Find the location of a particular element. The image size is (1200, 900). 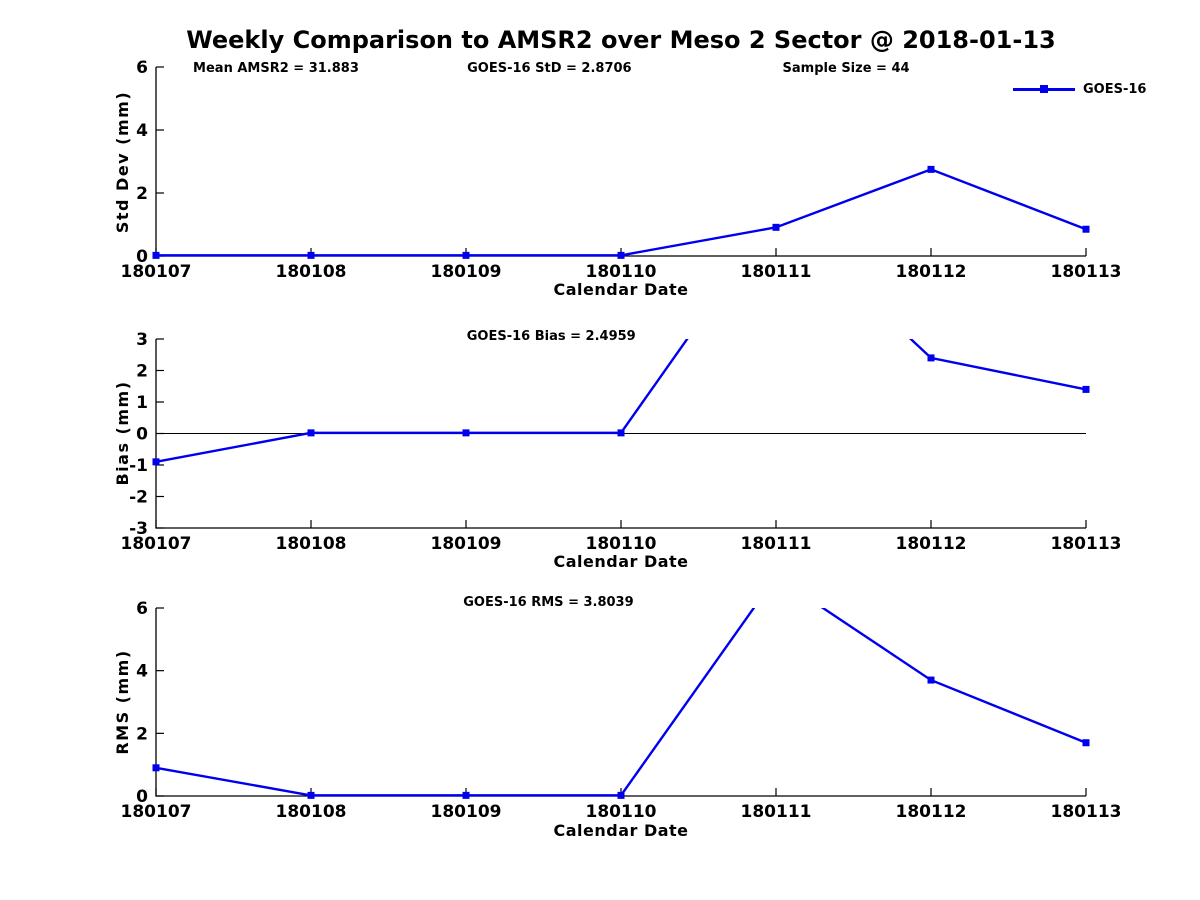

legend-label: GOES-16 is located at coordinates (1115, 89).